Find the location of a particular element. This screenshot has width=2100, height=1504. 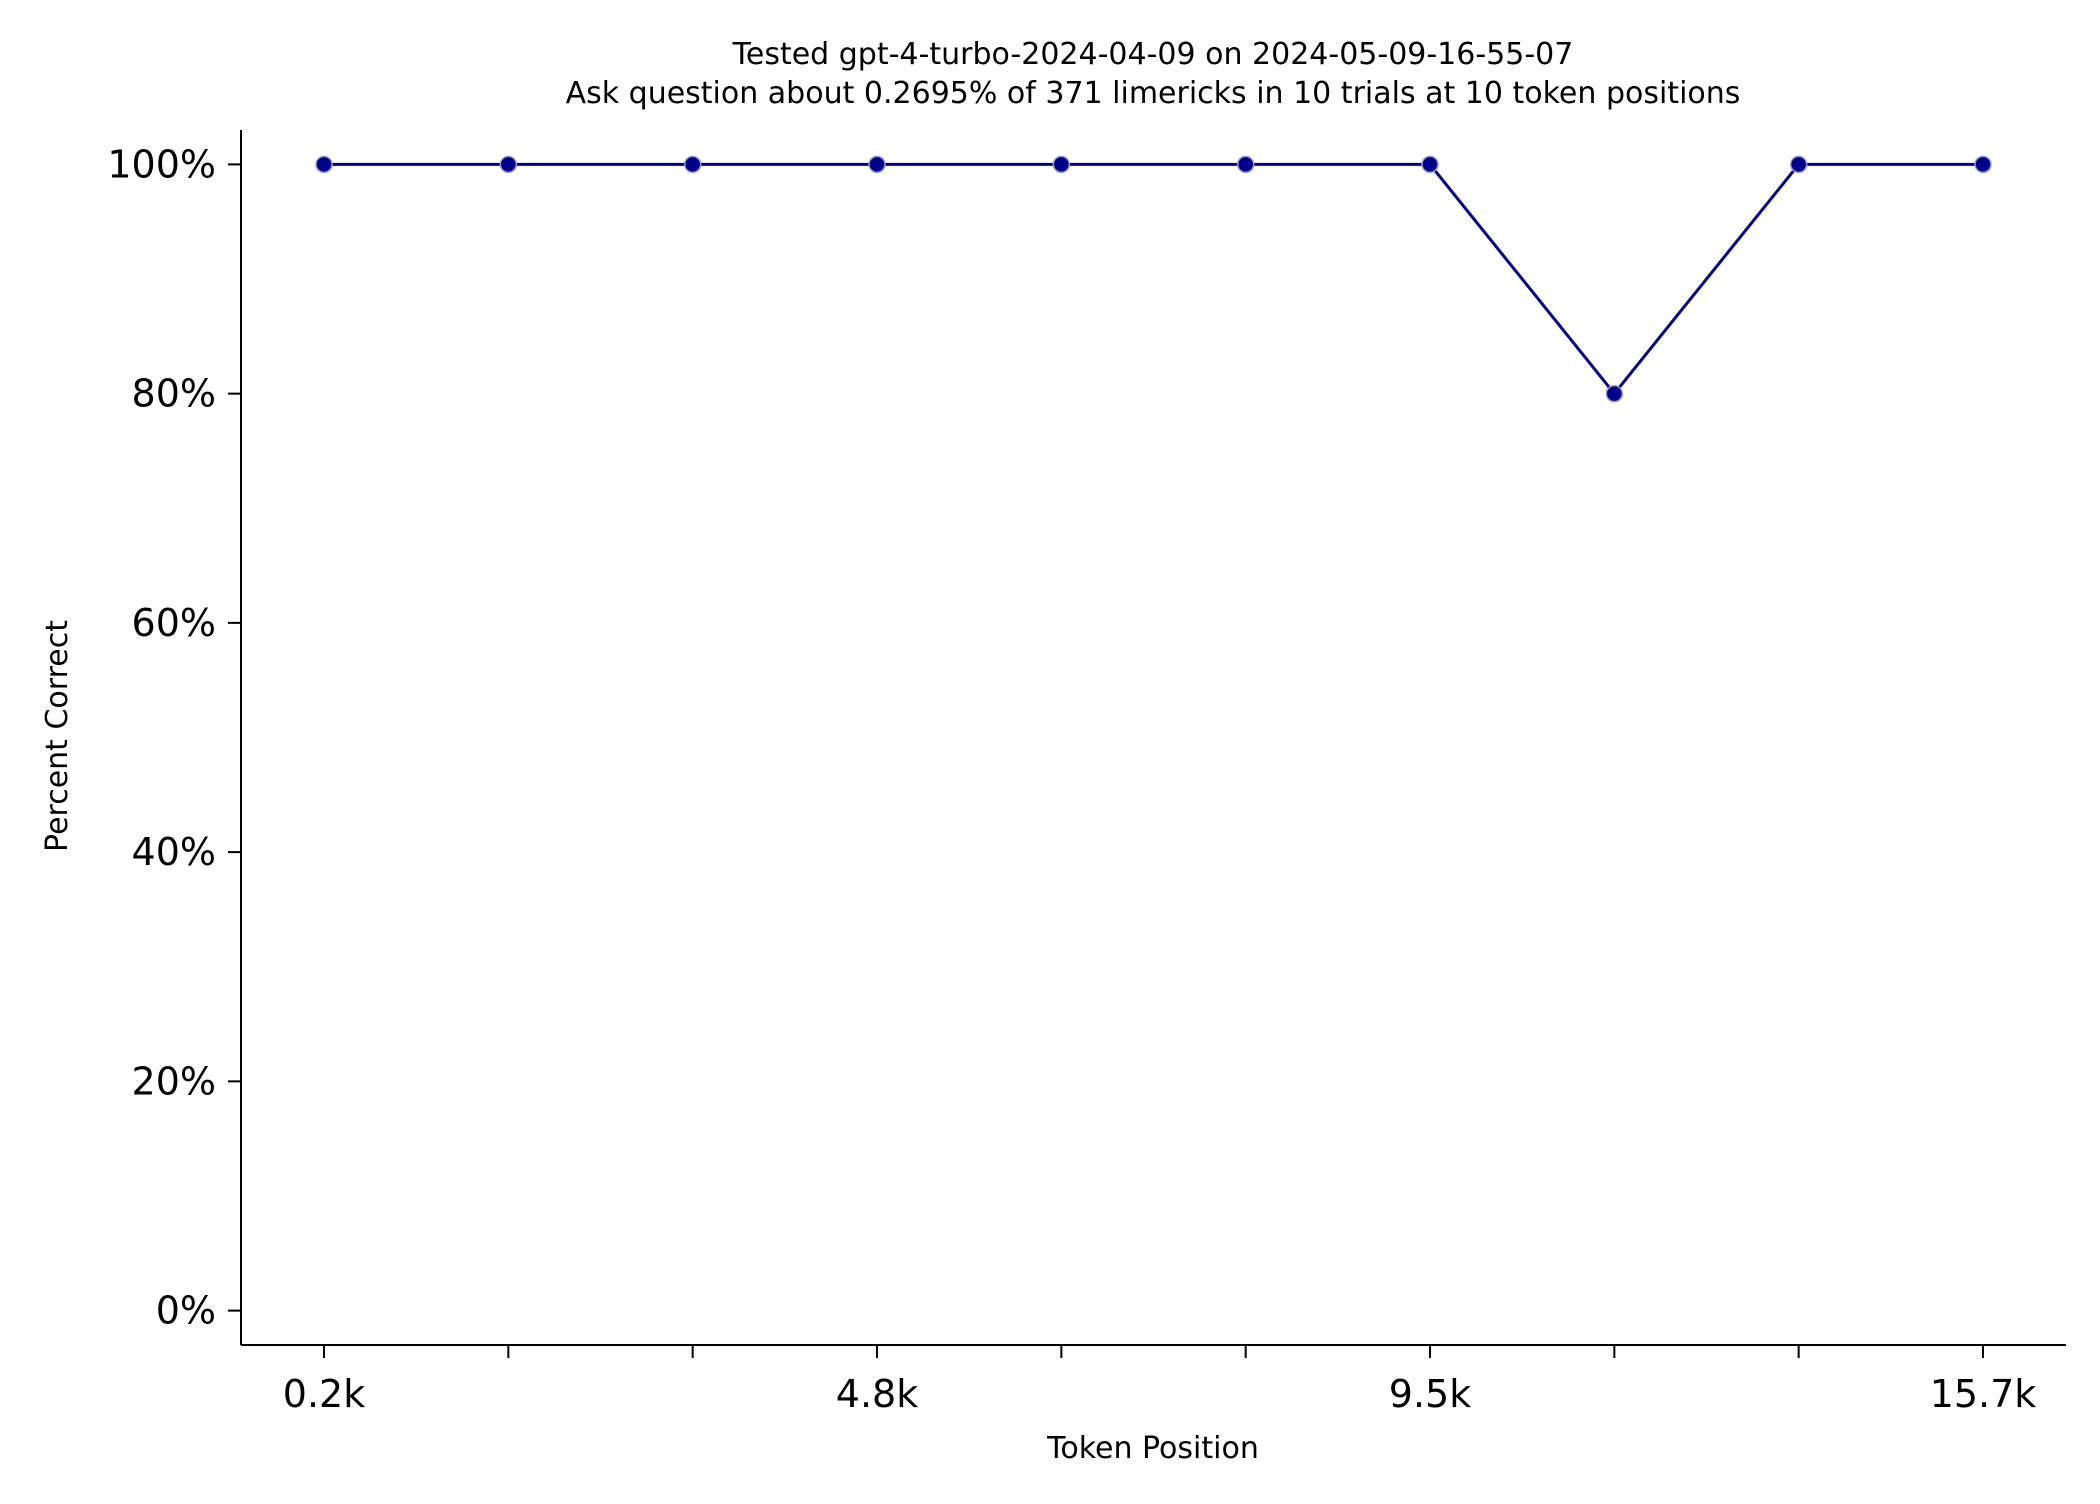

x-axis-label: Token Position is located at coordinates (1152, 1448).